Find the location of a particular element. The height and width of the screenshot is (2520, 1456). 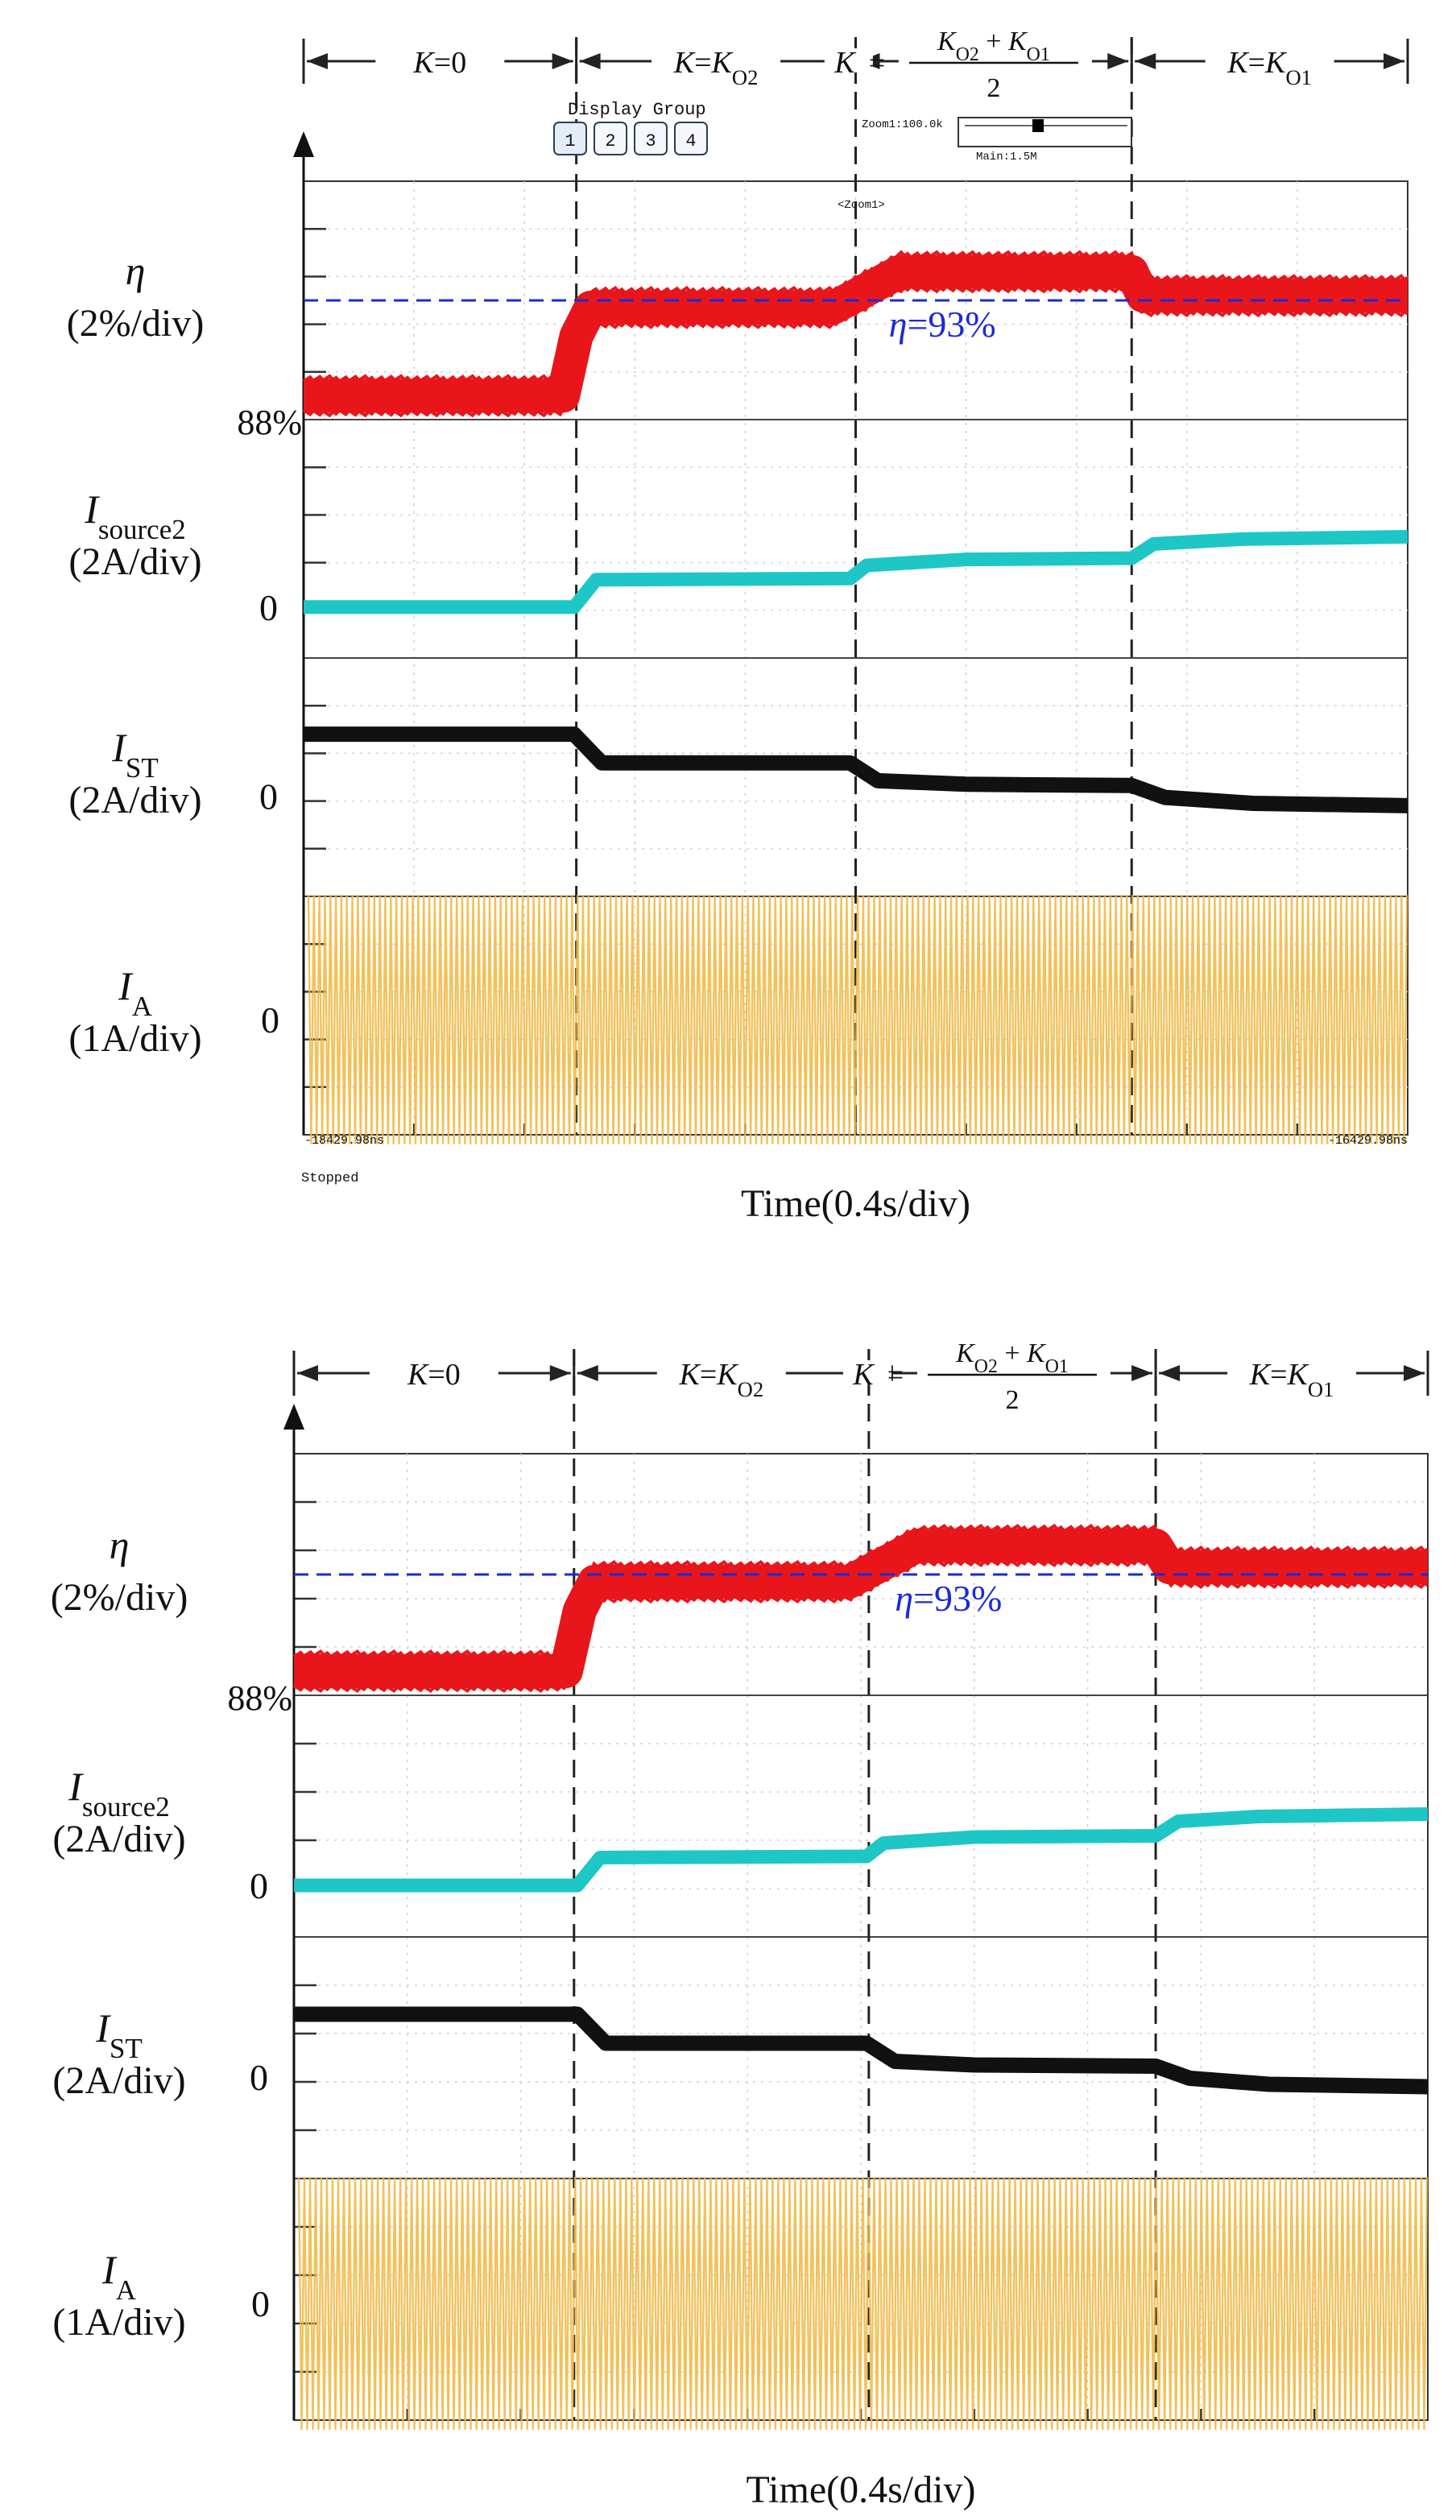

region-label-3-eq: = is located at coordinates (877, 63).